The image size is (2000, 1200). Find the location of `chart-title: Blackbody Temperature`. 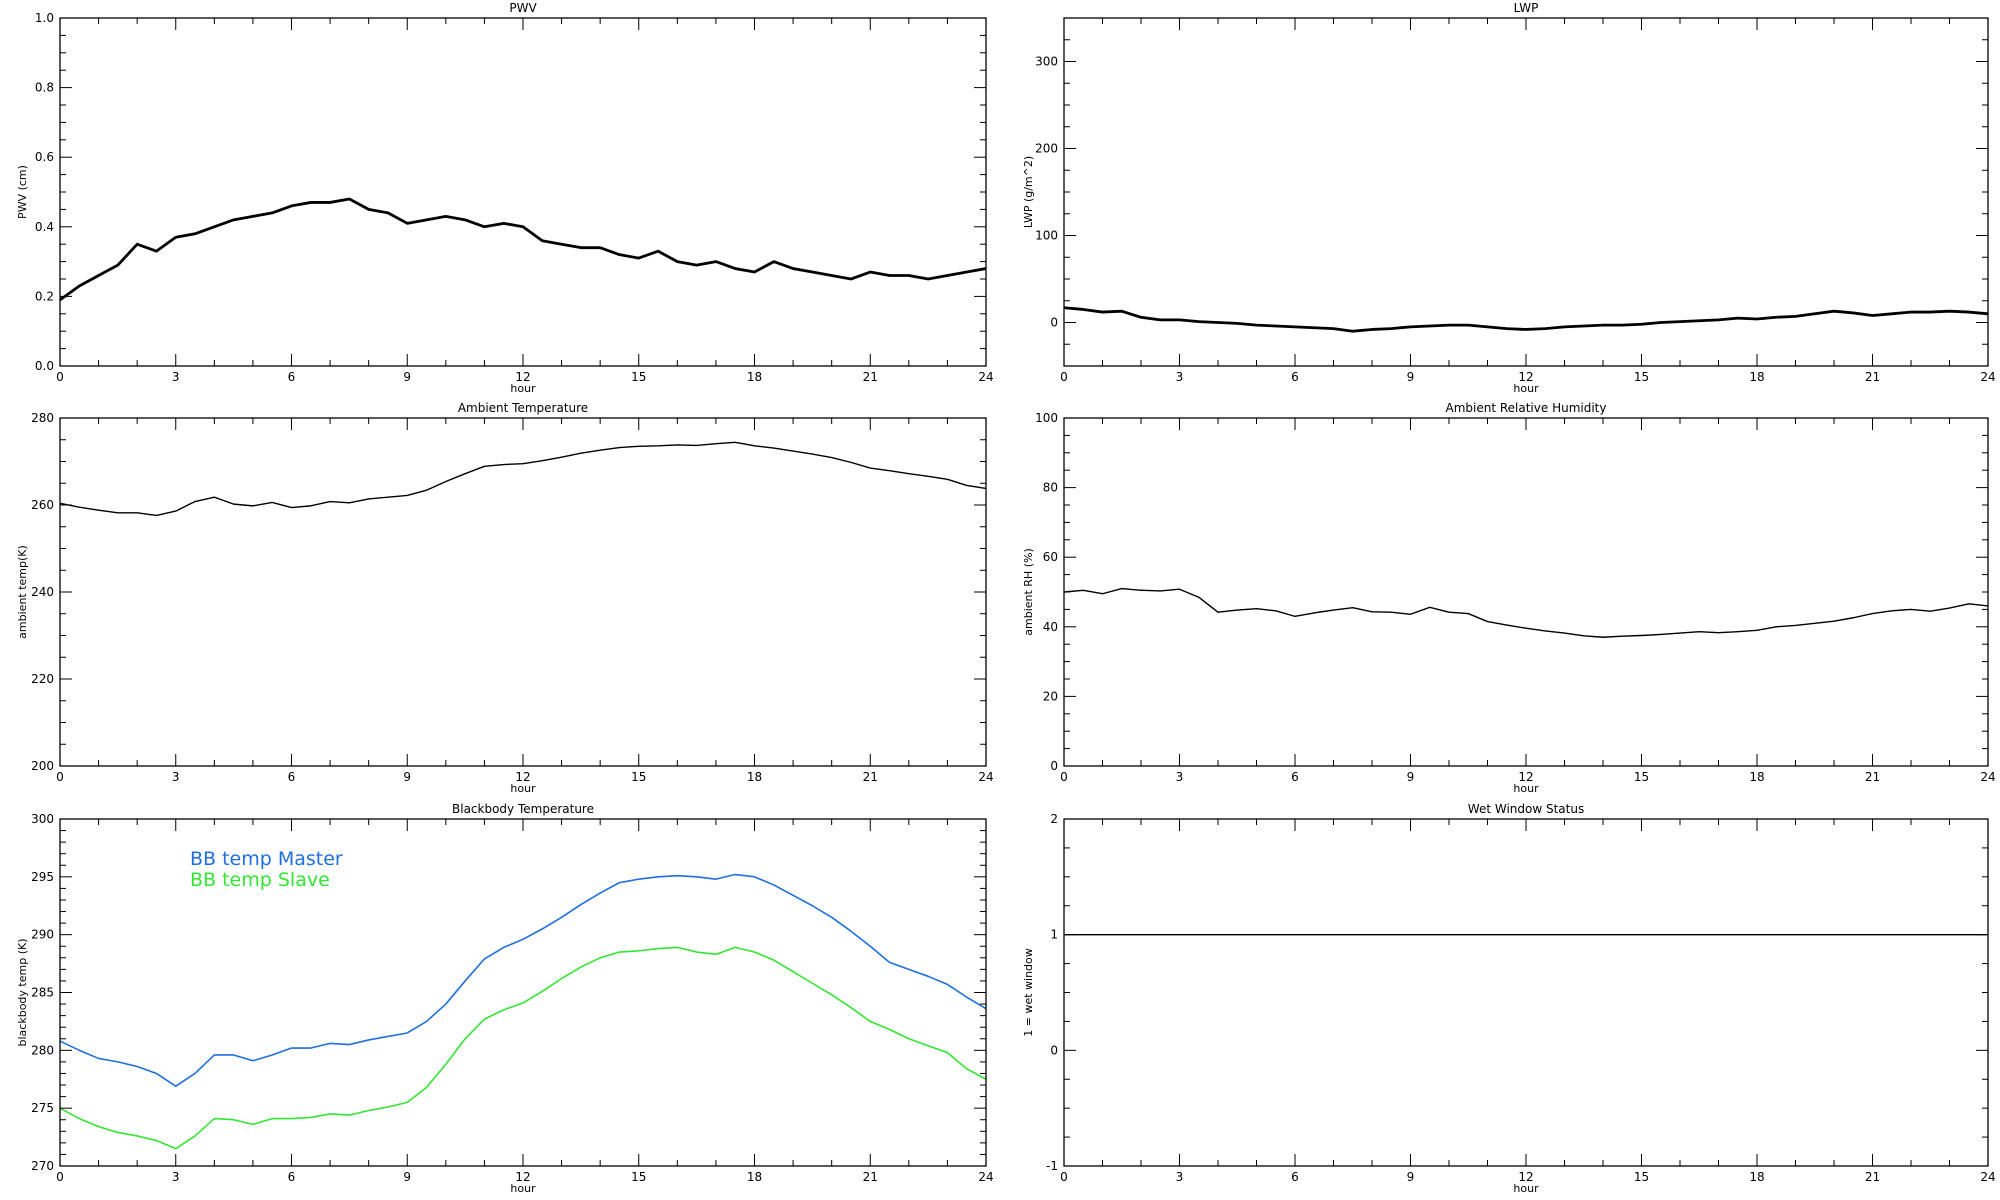

chart-title: Blackbody Temperature is located at coordinates (523, 809).